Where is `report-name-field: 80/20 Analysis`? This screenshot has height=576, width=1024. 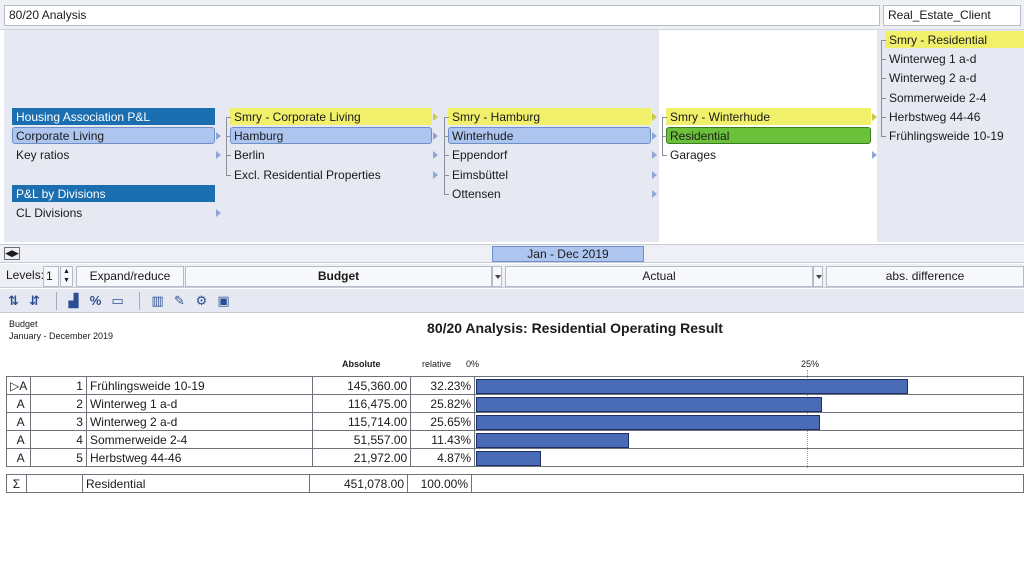
report-name-field: 80/20 Analysis is located at coordinates (442, 15).